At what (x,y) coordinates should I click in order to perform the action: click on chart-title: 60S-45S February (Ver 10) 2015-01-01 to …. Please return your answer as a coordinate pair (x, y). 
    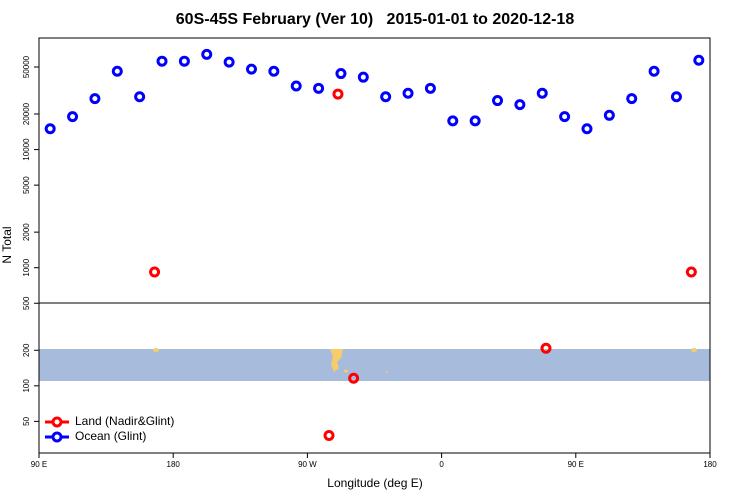
    Looking at the image, I should click on (375, 19).